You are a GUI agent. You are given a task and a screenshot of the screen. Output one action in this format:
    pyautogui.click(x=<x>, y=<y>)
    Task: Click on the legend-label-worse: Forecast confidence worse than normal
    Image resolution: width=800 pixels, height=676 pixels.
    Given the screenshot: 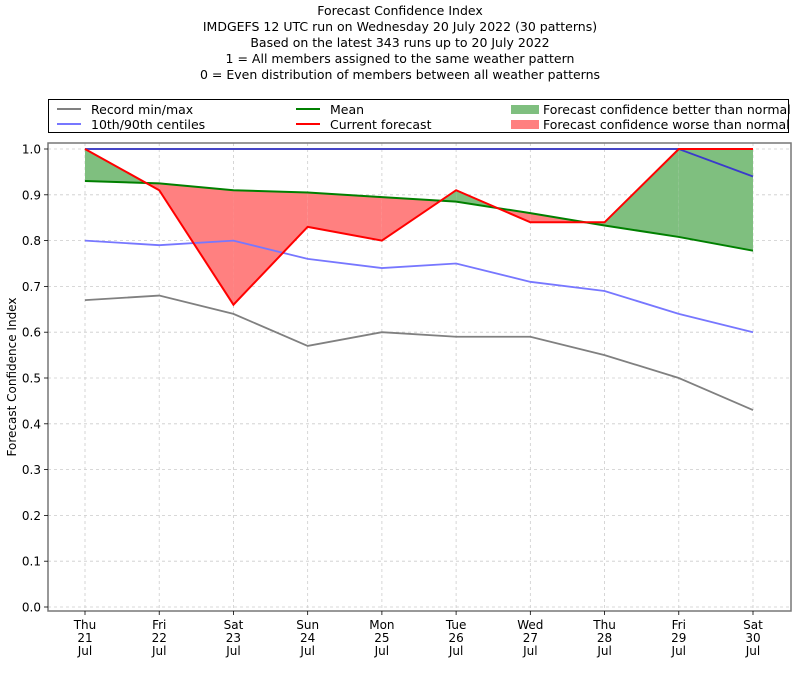 What is the action you would take?
    pyautogui.click(x=666, y=124)
    